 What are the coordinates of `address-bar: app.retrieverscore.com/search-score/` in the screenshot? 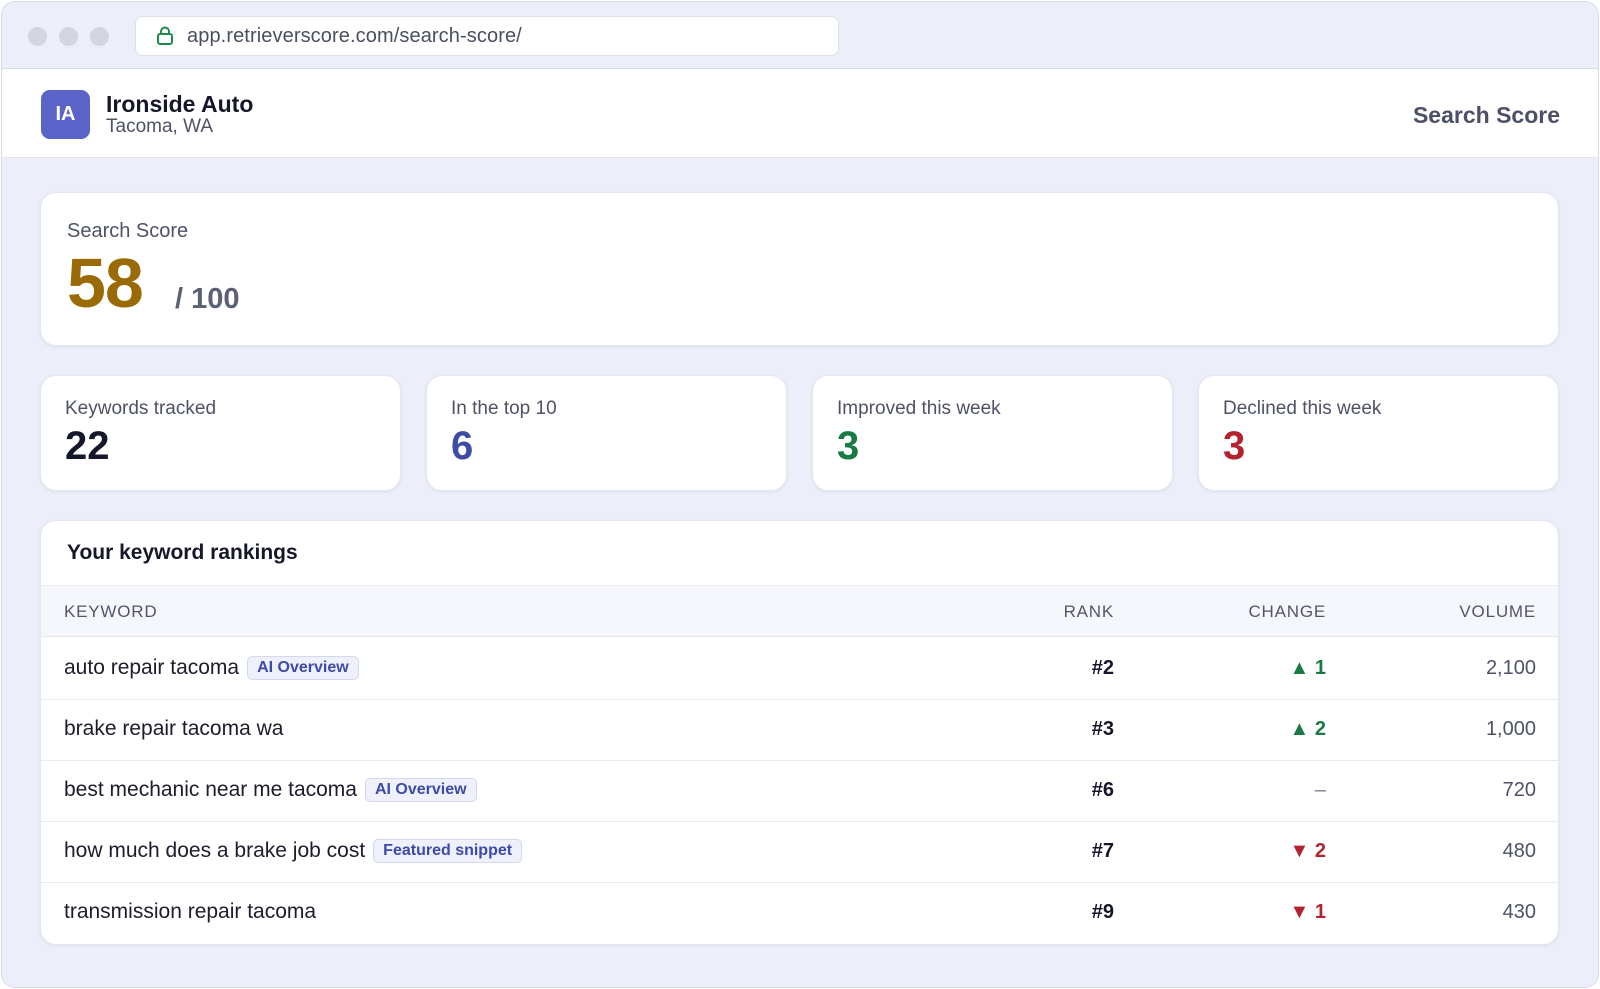 It's located at (487, 36).